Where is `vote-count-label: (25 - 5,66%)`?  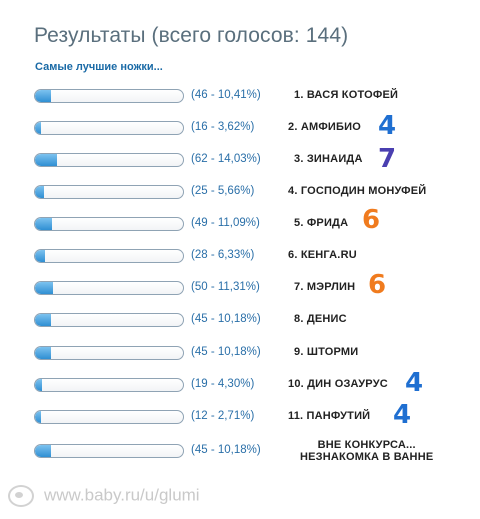 vote-count-label: (25 - 5,66%) is located at coordinates (223, 191).